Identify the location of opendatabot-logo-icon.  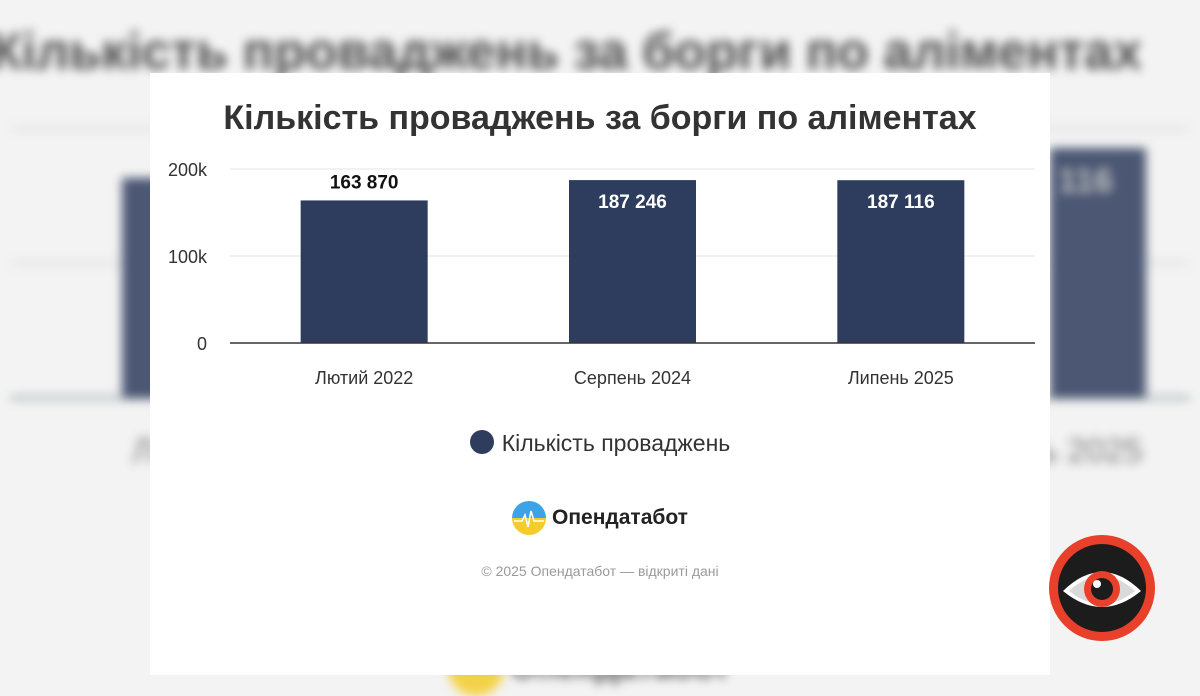
(529, 518).